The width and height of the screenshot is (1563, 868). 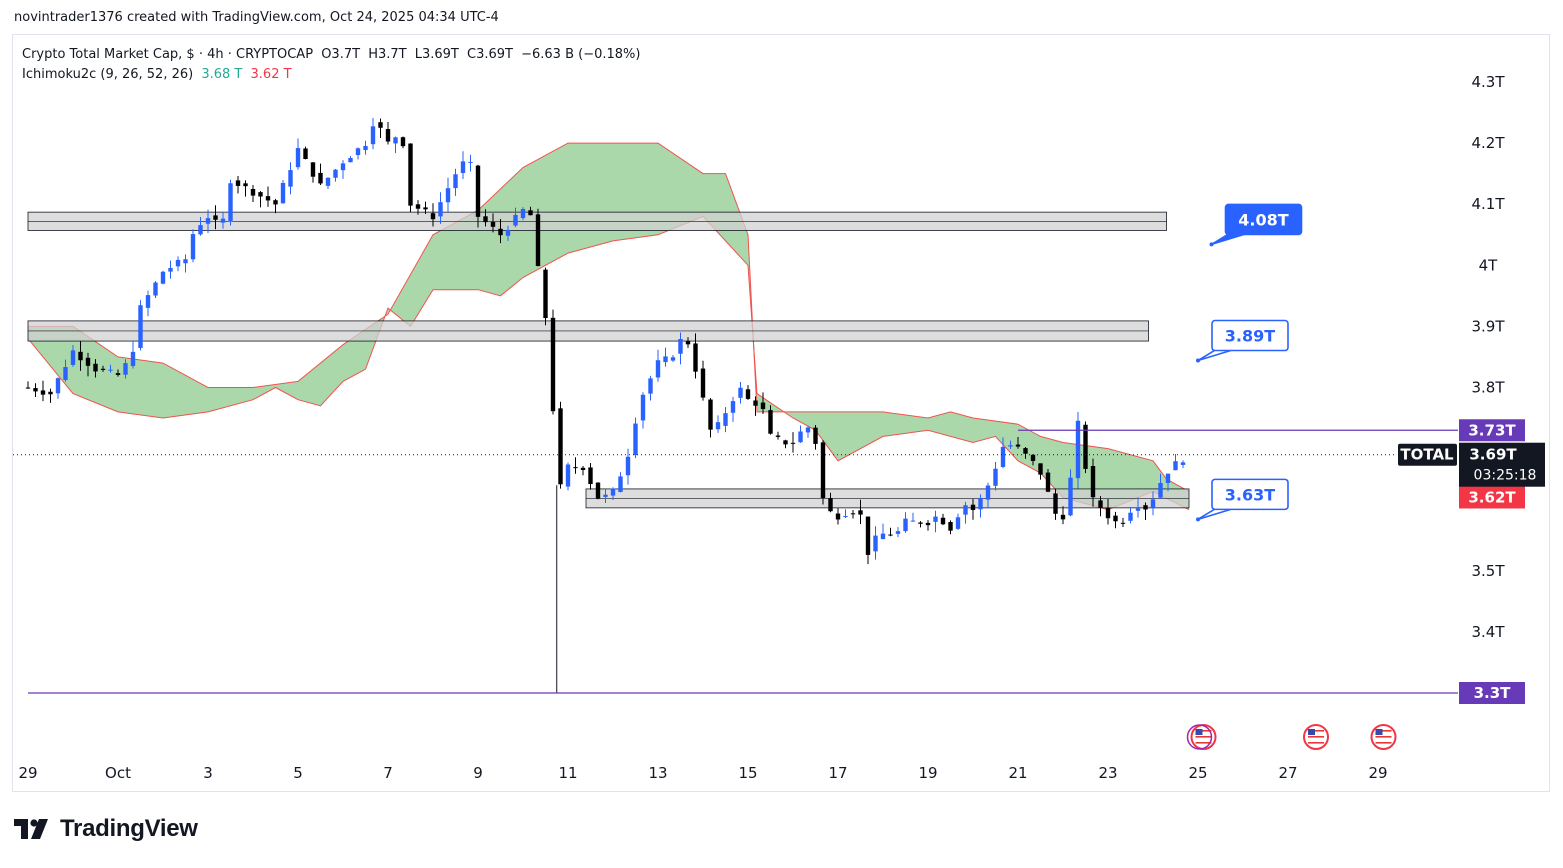 What do you see at coordinates (1198, 360) in the screenshot?
I see `callout-anchor-dot` at bounding box center [1198, 360].